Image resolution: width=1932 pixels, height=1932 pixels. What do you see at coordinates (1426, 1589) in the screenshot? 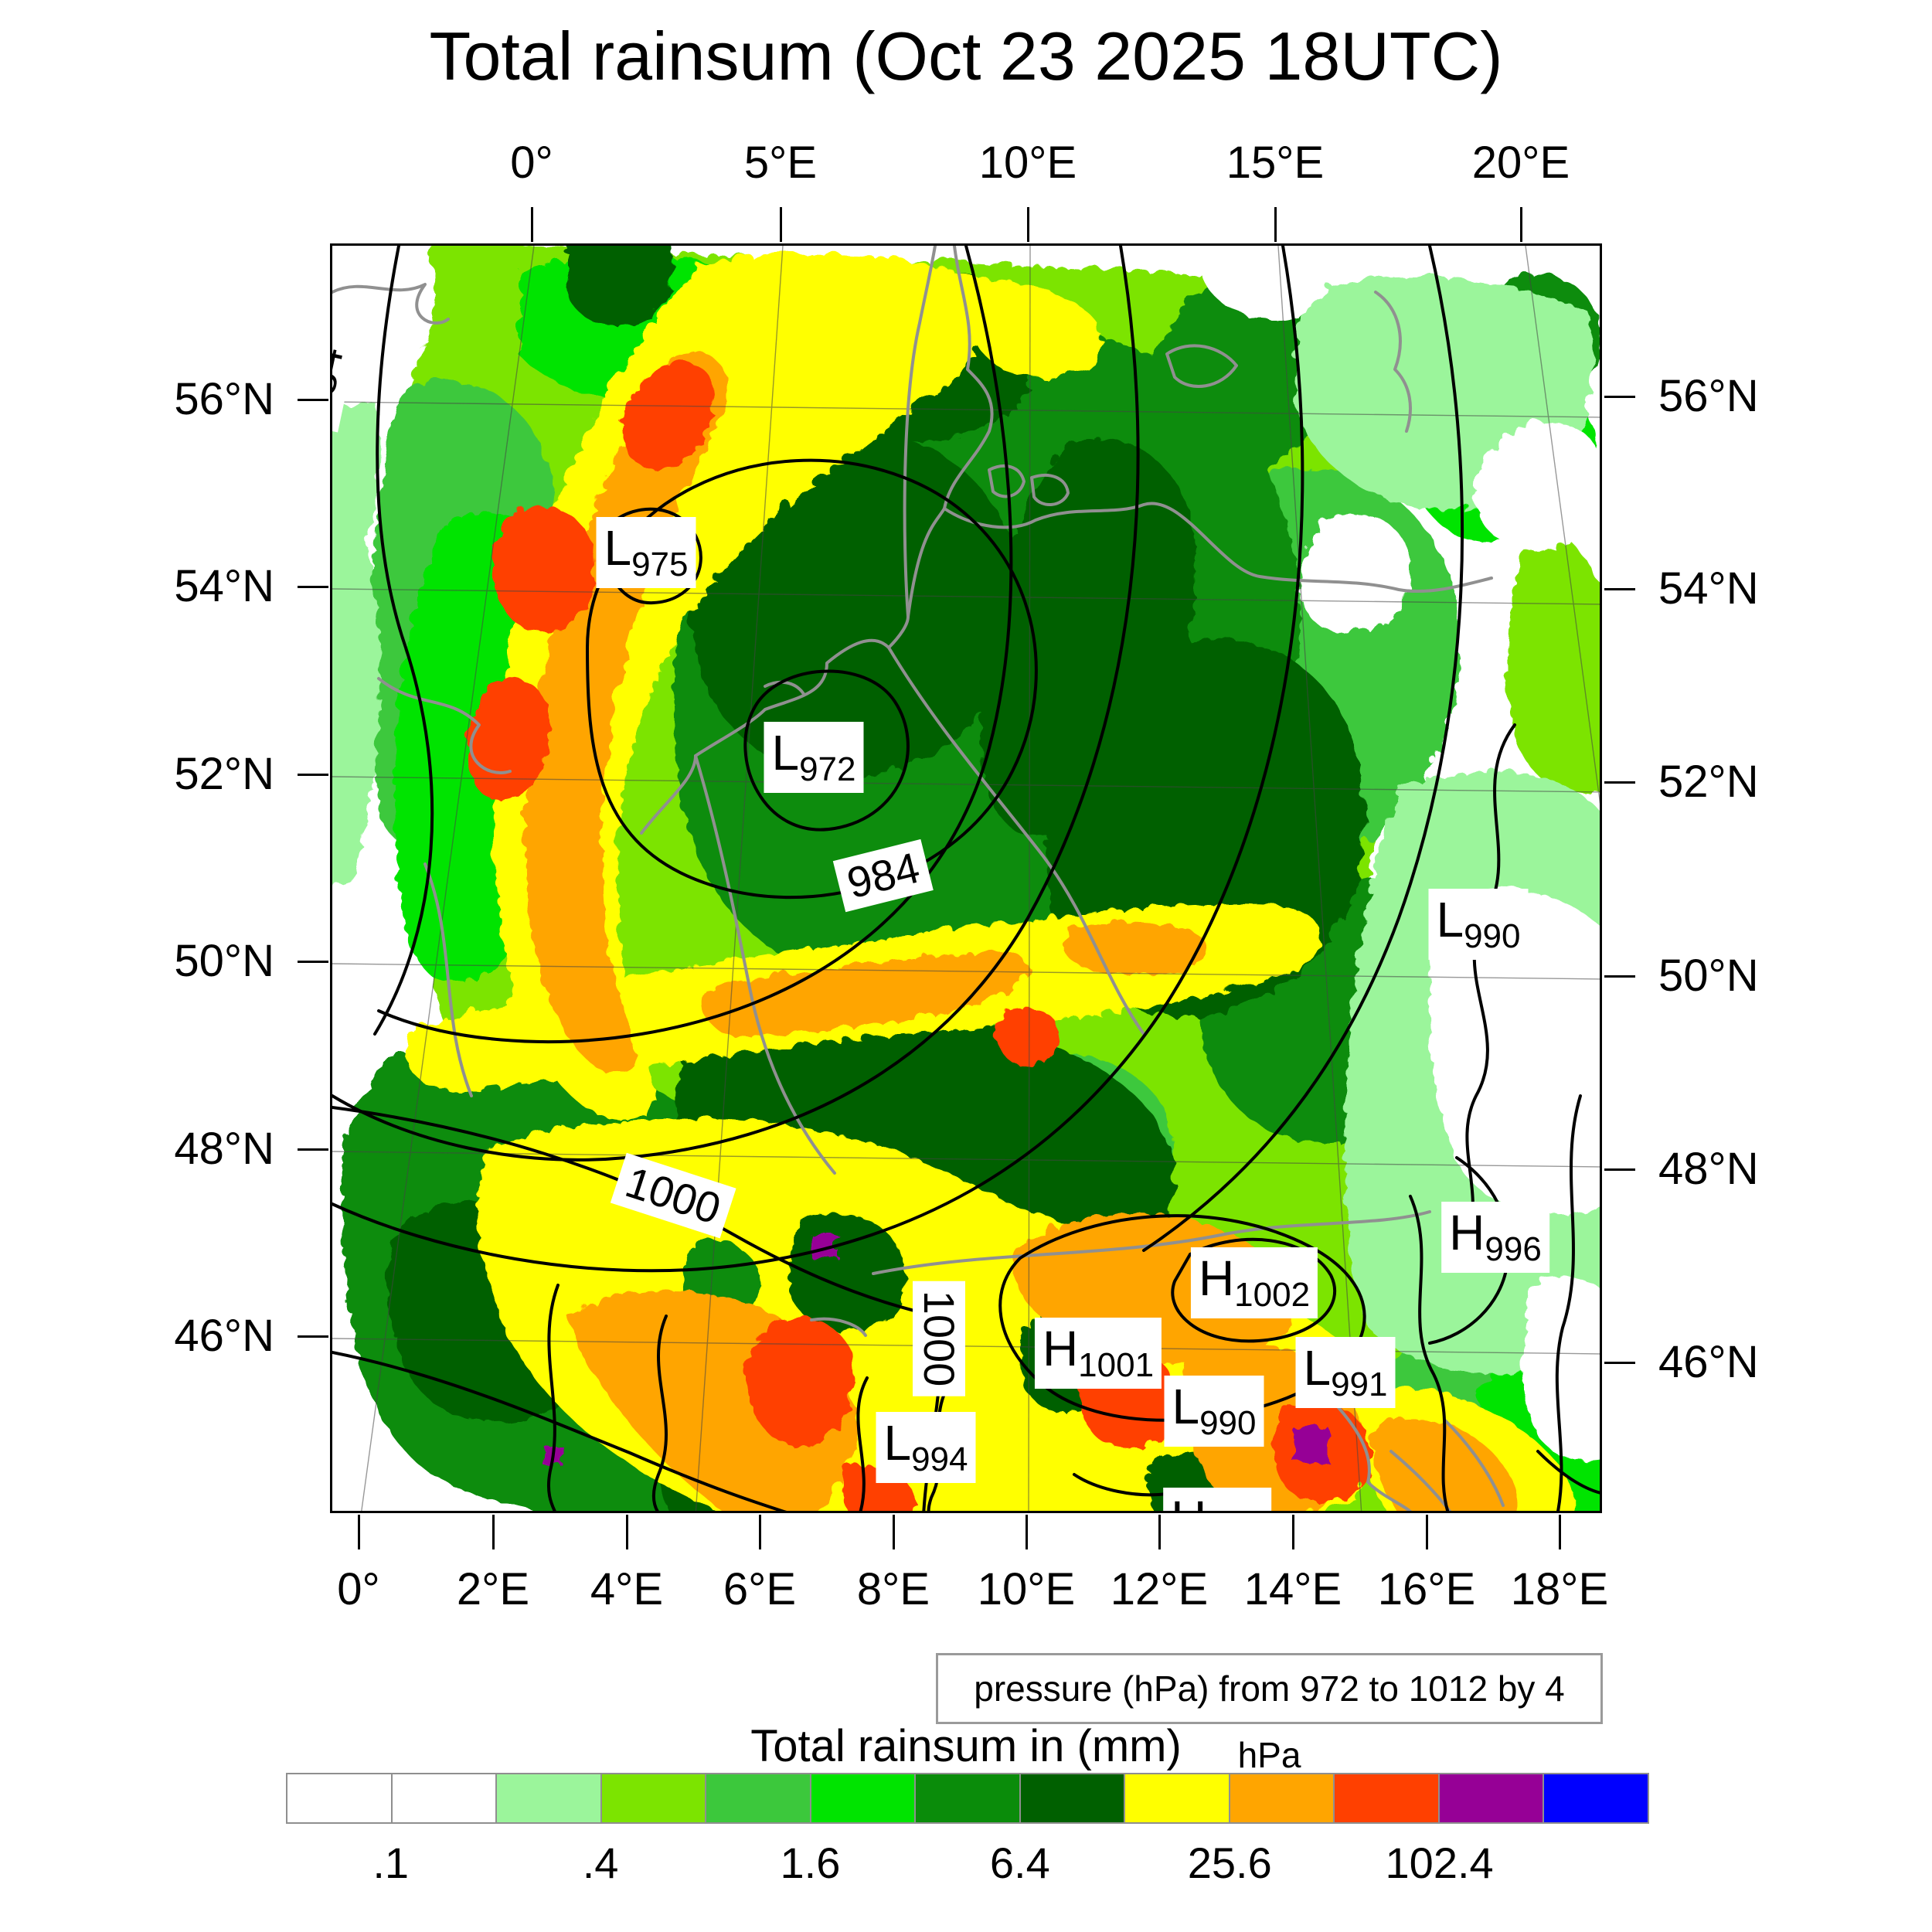
I see `bottom-axis-label: 16°E` at bounding box center [1426, 1589].